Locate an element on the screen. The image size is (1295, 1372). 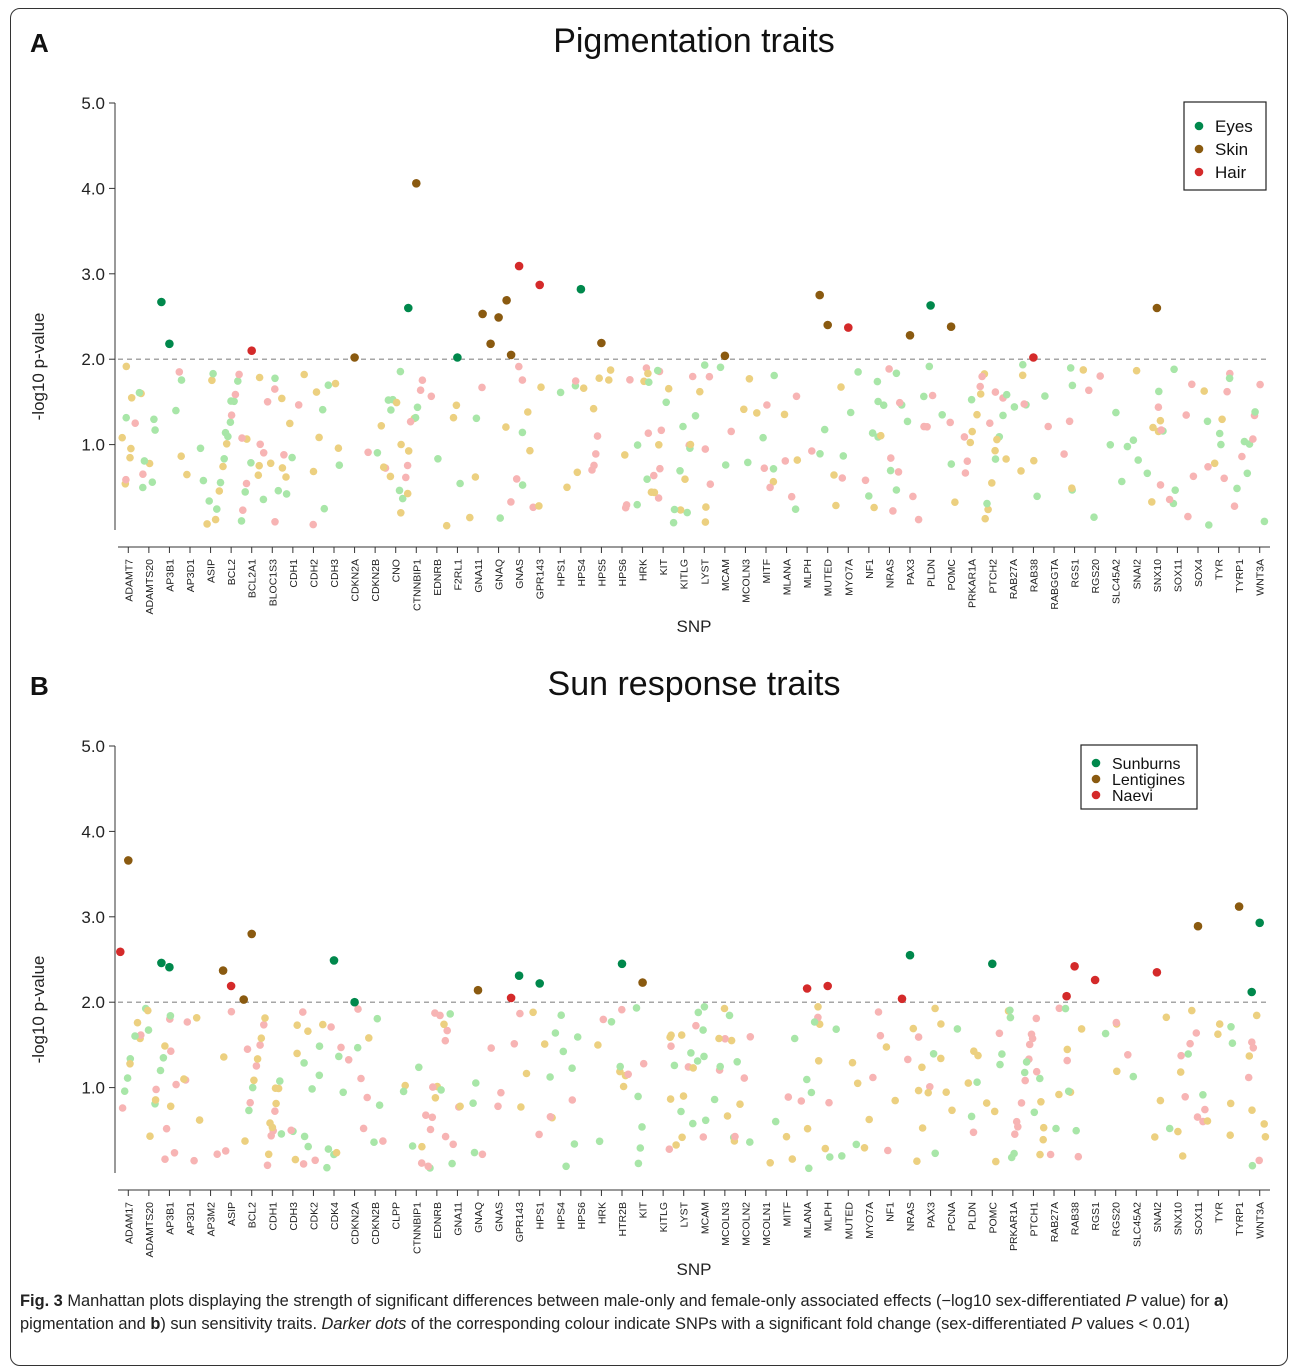
panel-a-x-tick-label: GNAS is located at coordinates (520, 574).